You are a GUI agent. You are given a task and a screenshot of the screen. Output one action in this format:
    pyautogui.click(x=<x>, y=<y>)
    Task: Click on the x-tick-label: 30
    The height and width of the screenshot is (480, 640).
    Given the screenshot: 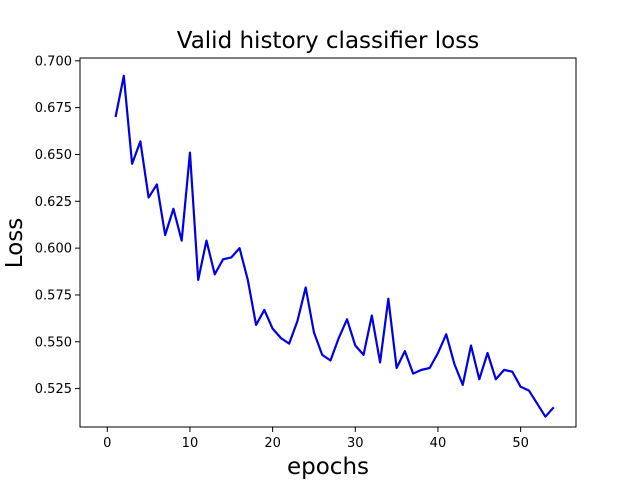 What is the action you would take?
    pyautogui.click(x=355, y=443)
    